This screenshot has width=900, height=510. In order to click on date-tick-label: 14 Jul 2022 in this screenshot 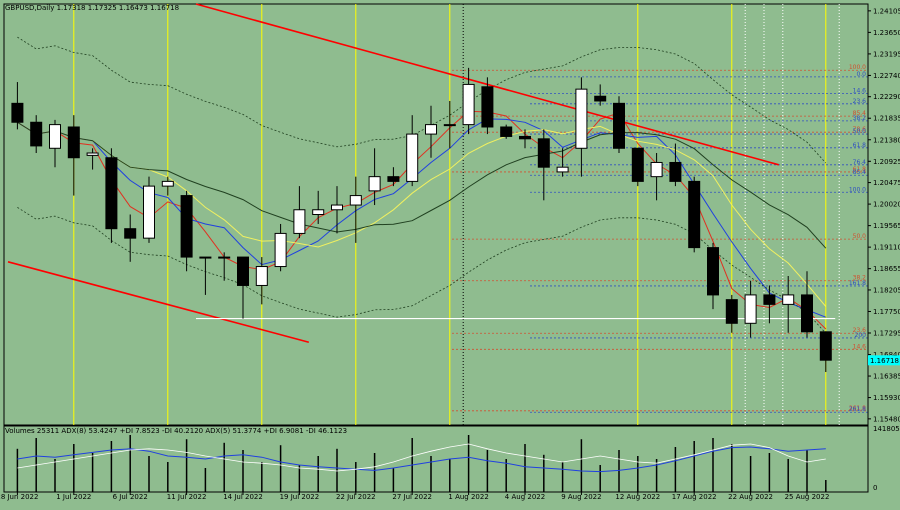, I will do `click(243, 497)`.